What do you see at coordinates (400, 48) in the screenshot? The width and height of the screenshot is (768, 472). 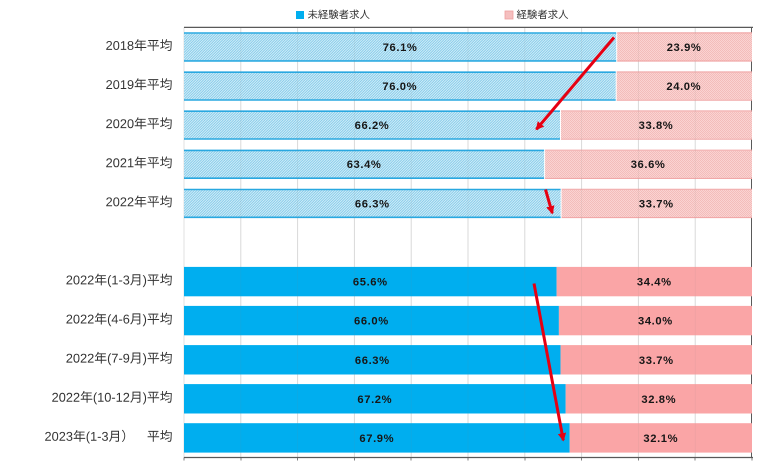 I see `svg-text: 76.1%` at bounding box center [400, 48].